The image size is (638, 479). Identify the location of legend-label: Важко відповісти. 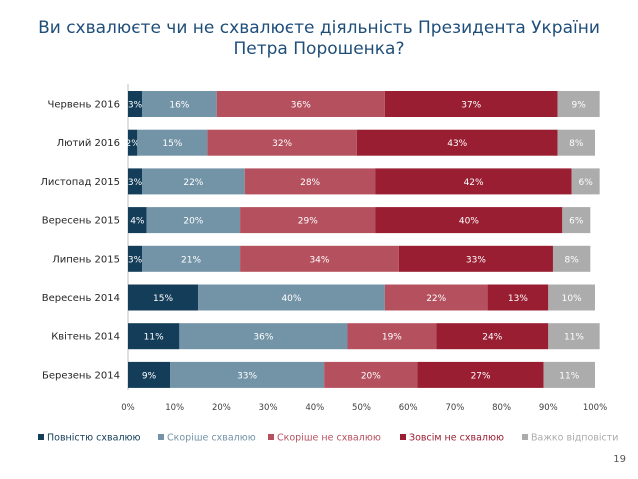
(574, 438).